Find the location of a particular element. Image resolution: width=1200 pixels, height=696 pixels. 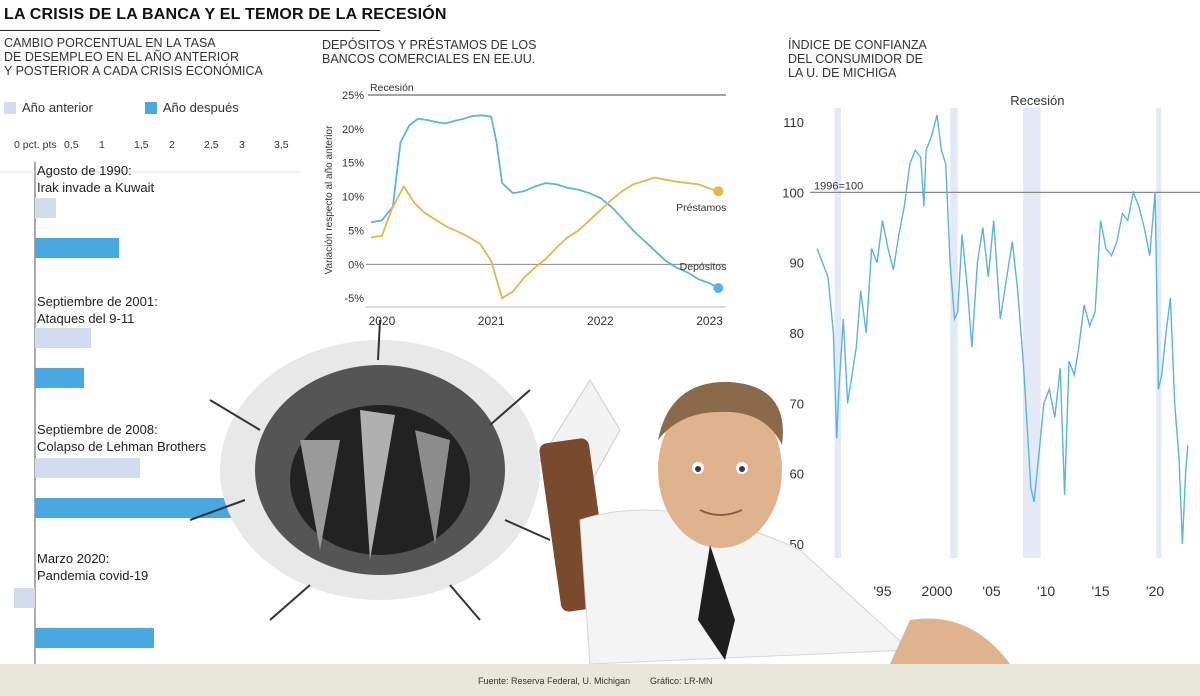

reference-label: 1996=100 is located at coordinates (838, 186).